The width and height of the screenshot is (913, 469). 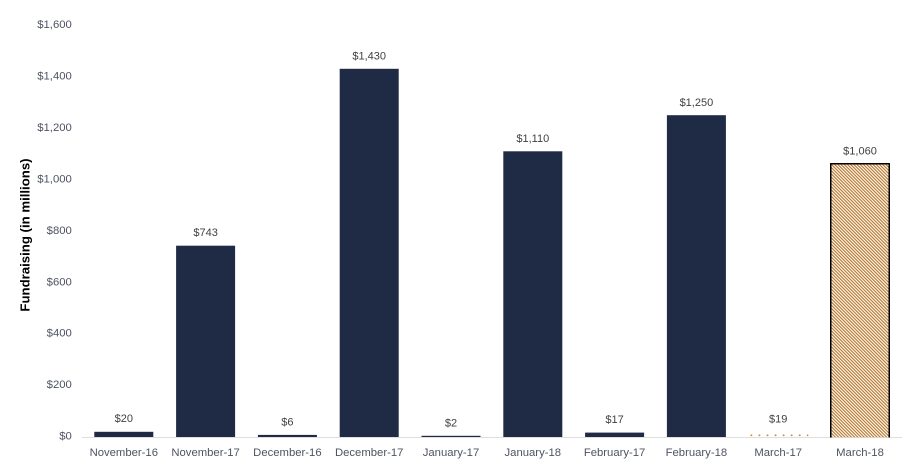 What do you see at coordinates (860, 453) in the screenshot?
I see `svg-text: March-18` at bounding box center [860, 453].